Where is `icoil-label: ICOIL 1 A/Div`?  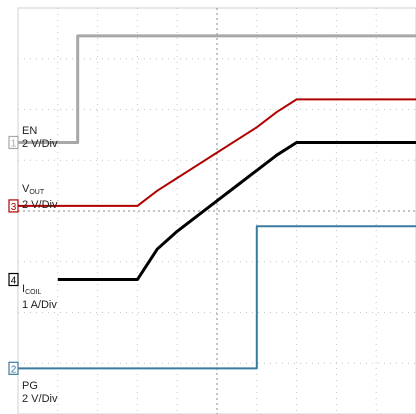
icoil-label: ICOIL 1 A/Div is located at coordinates (39, 297).